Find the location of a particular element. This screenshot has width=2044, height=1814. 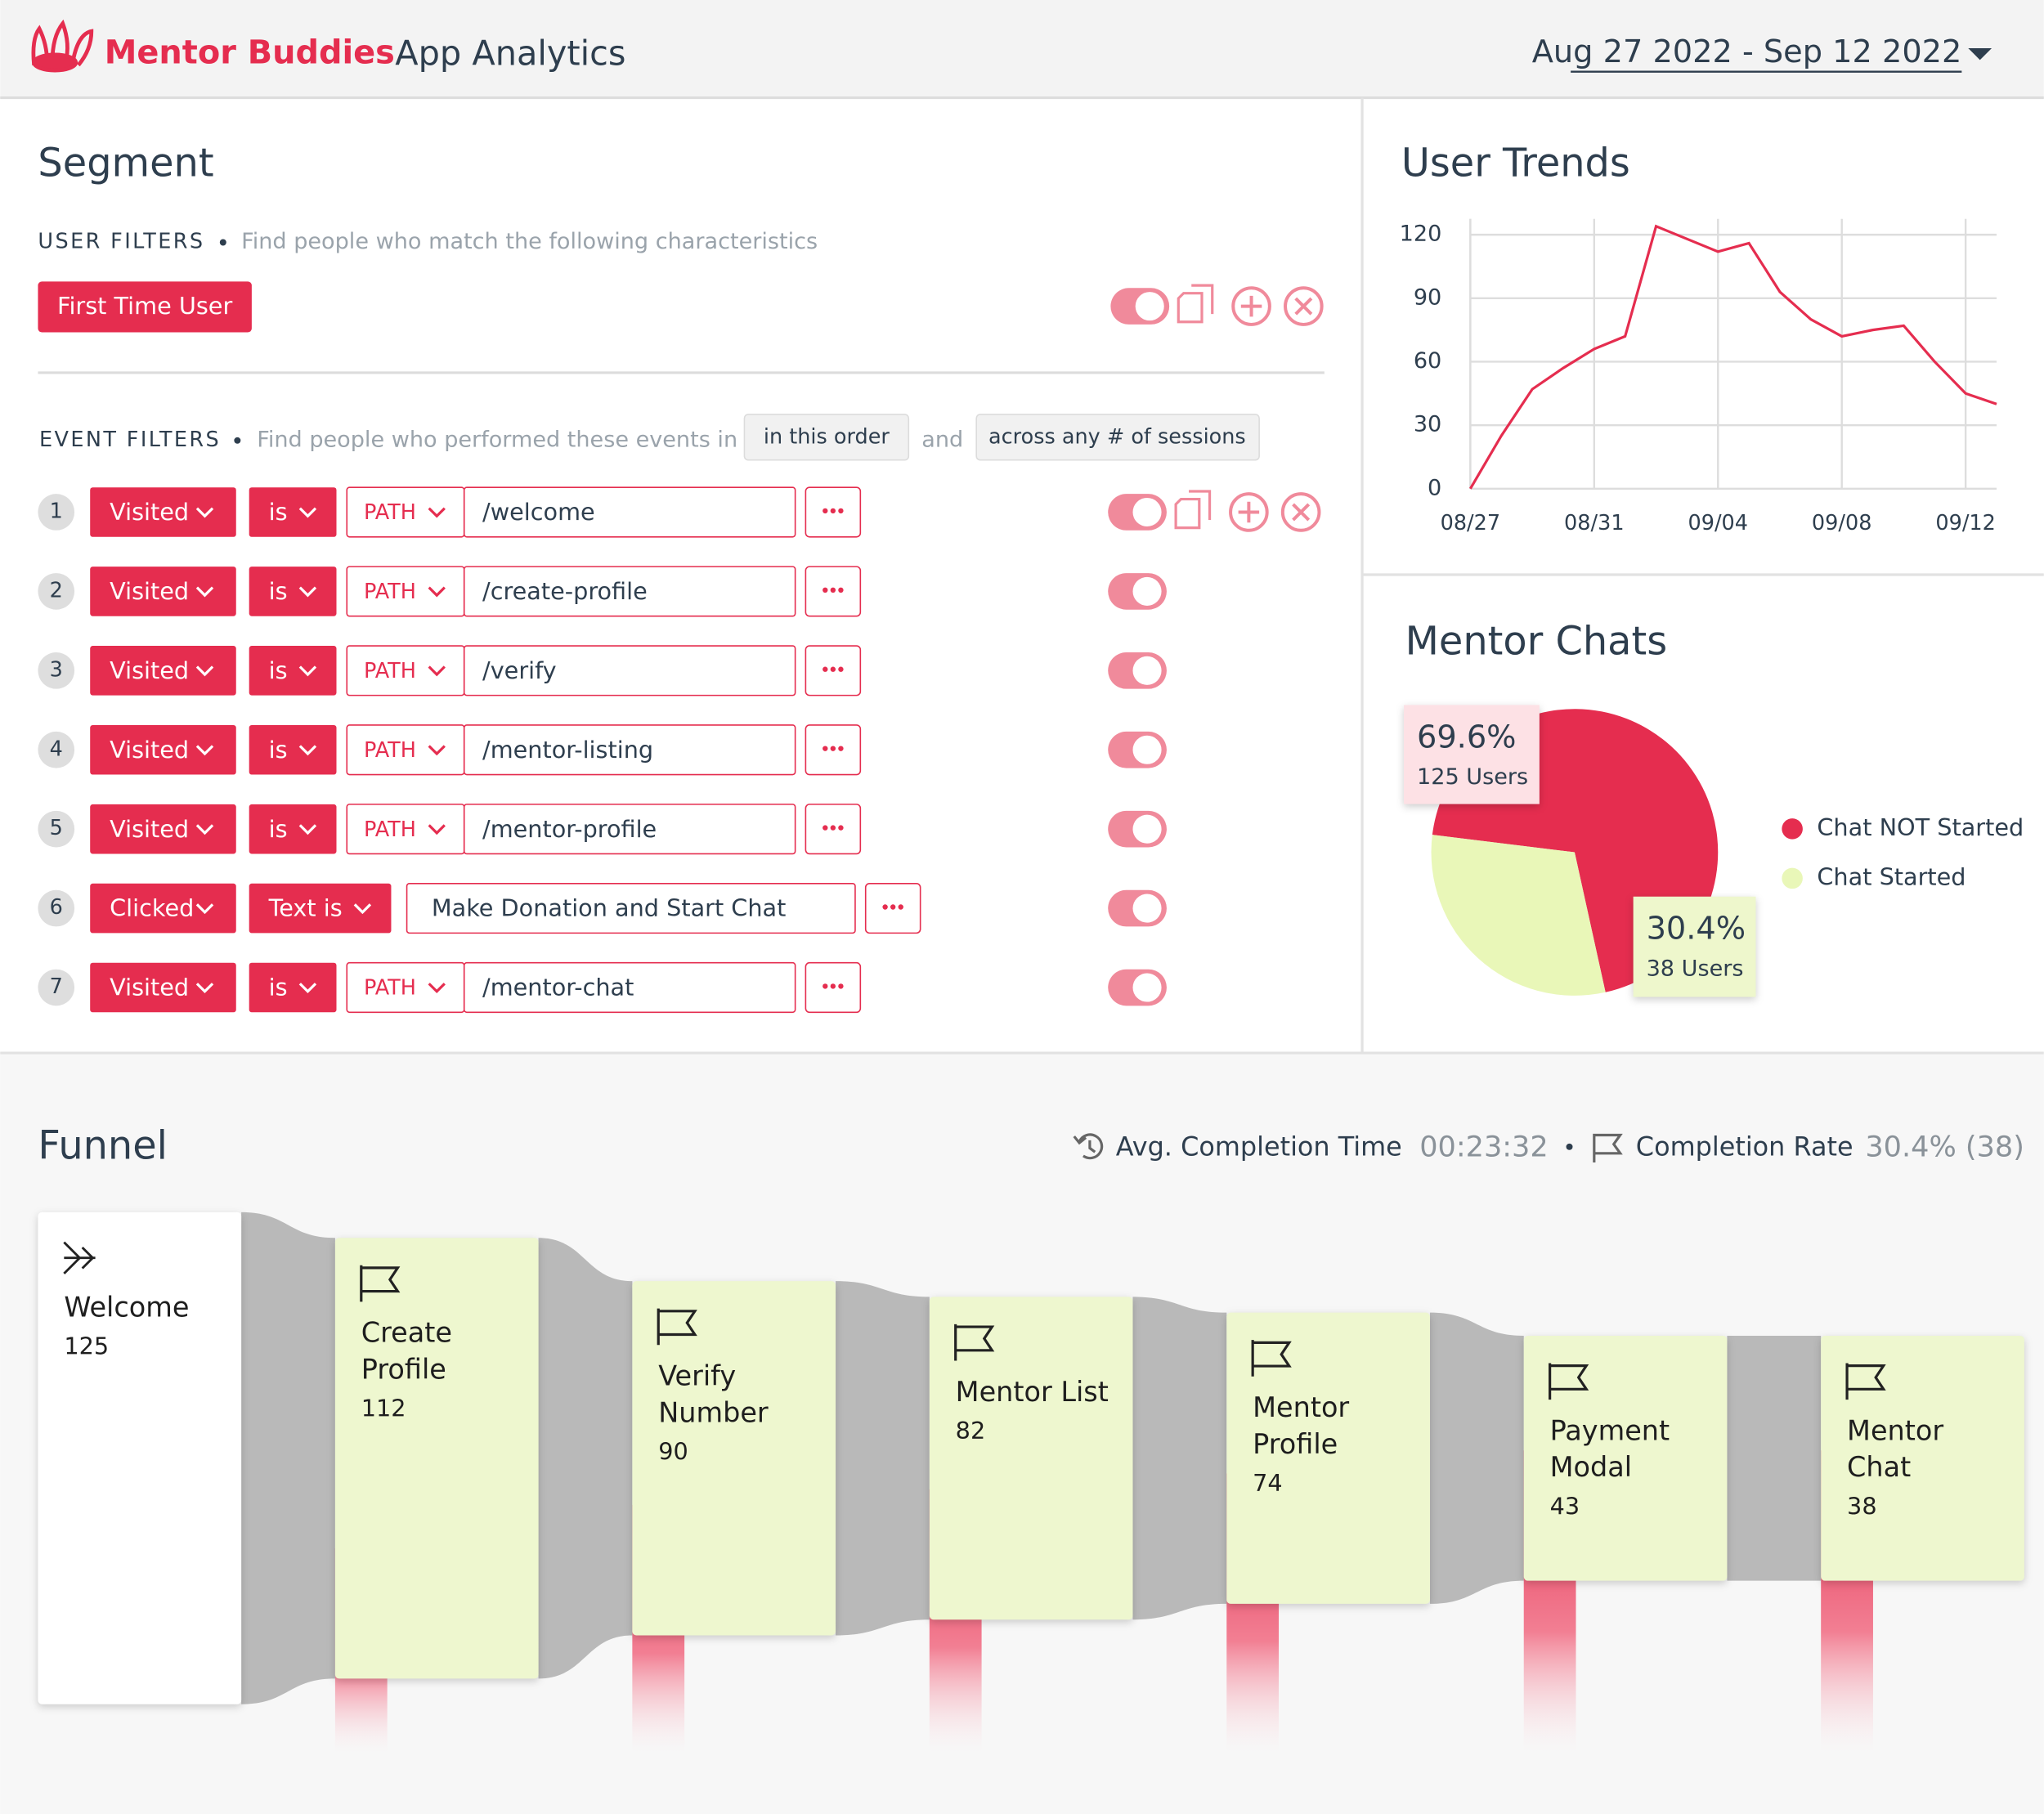

date-range: Aug 27 2022 - Sep 12 2022 is located at coordinates (1747, 52).